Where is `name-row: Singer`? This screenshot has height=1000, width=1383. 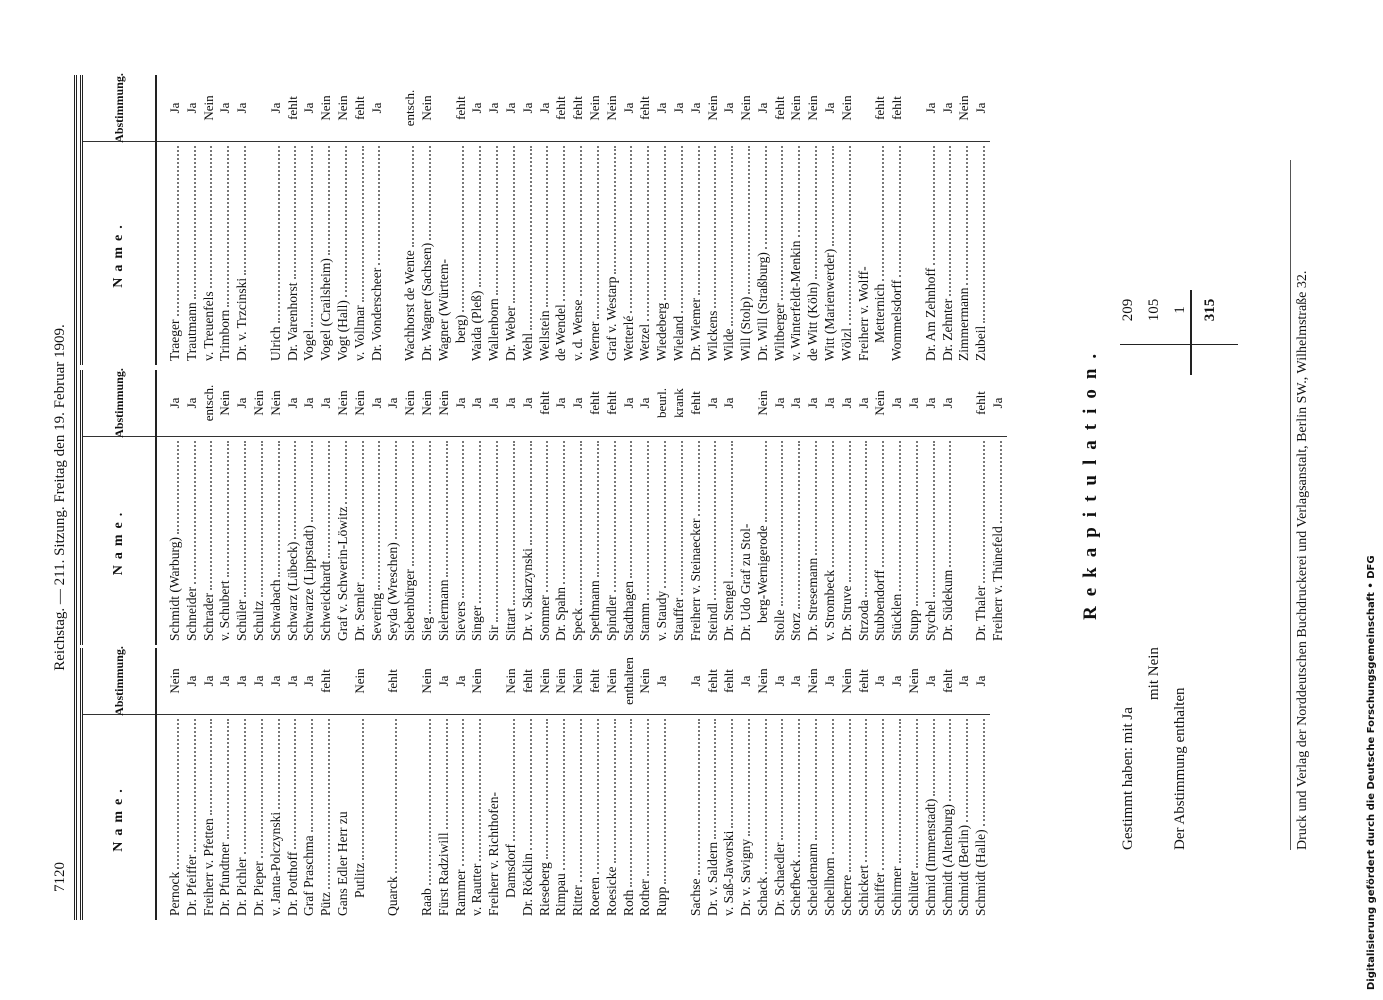 name-row: Singer is located at coordinates (477, 541).